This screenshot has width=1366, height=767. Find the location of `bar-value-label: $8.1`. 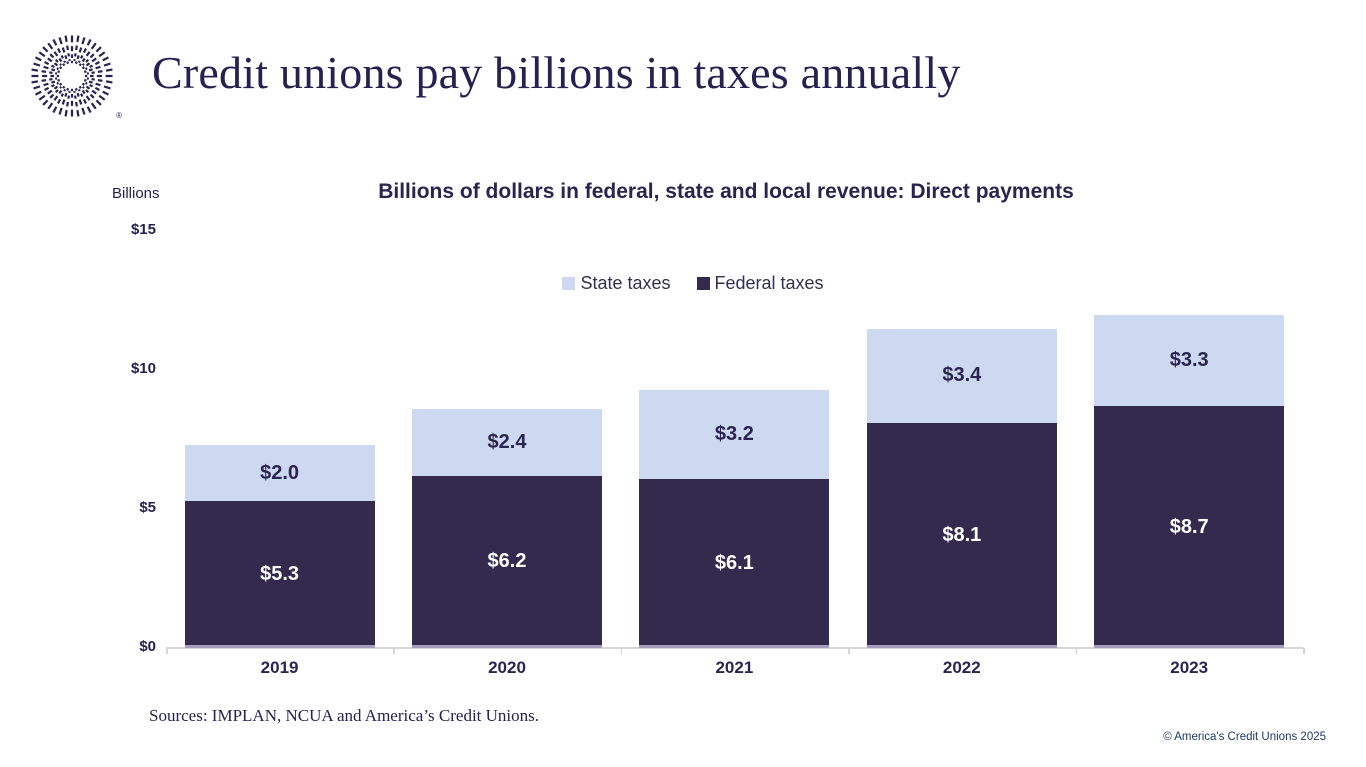

bar-value-label: $8.1 is located at coordinates (962, 535).